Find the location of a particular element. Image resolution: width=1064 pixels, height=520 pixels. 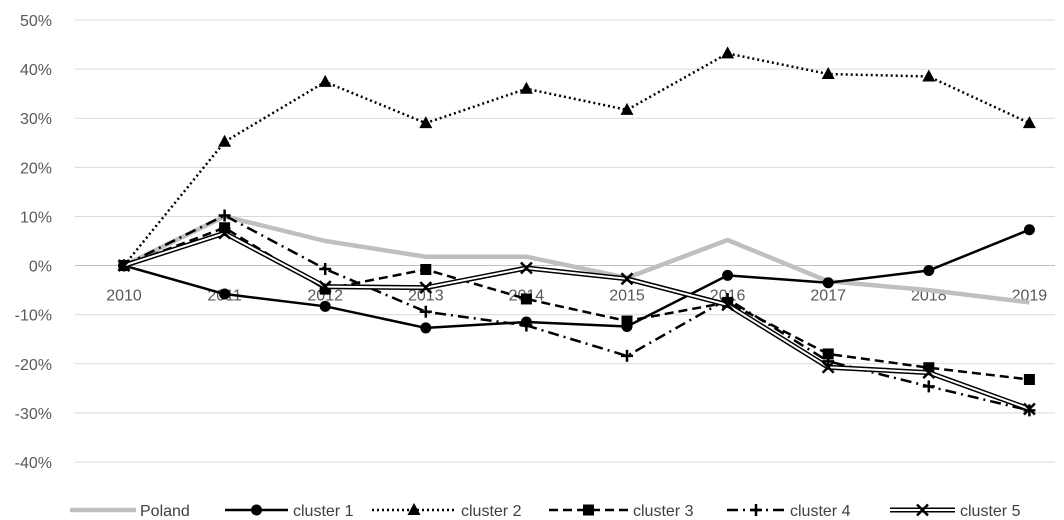

x-tick-label: 2010 is located at coordinates (124, 296).